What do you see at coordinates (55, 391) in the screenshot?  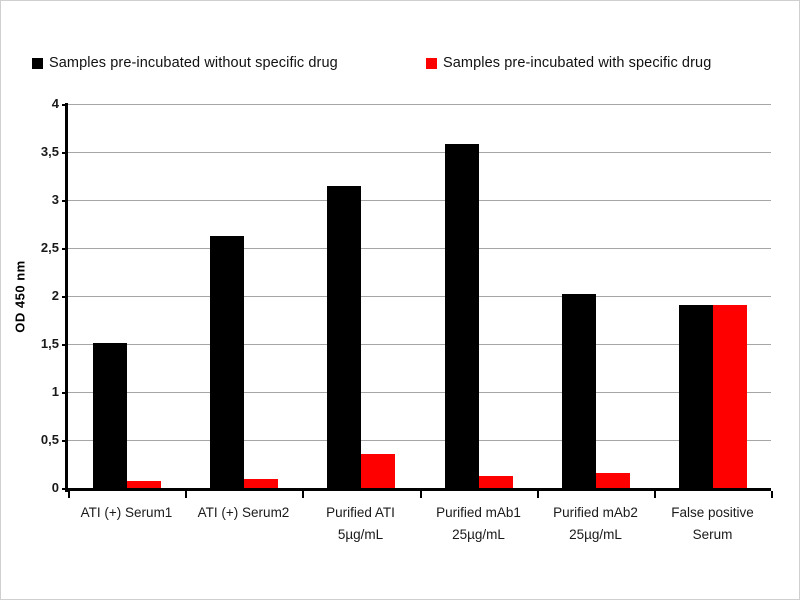 I see `y-tick-label: 1` at bounding box center [55, 391].